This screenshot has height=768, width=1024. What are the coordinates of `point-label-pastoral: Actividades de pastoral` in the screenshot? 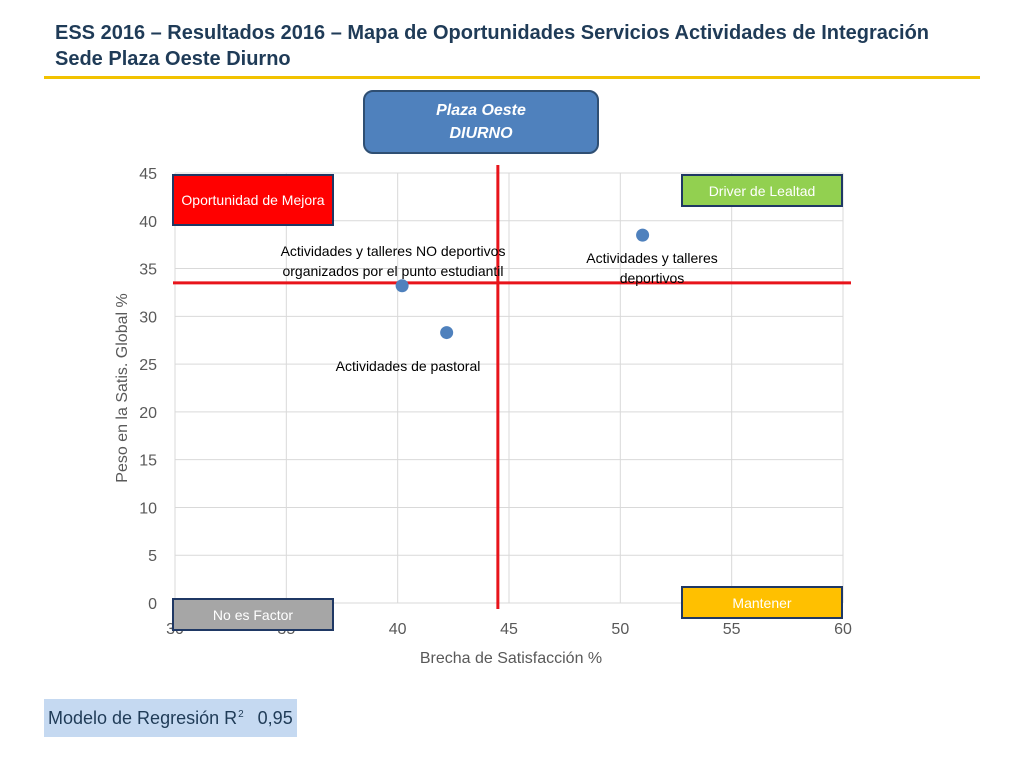 It's located at (408, 366).